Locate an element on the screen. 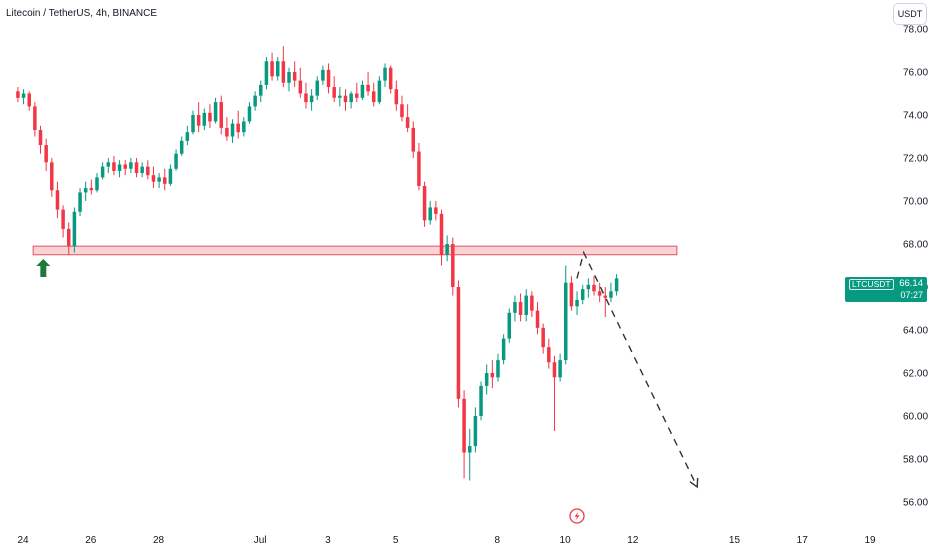  y-tick-label: 74.00 is located at coordinates (915, 116).